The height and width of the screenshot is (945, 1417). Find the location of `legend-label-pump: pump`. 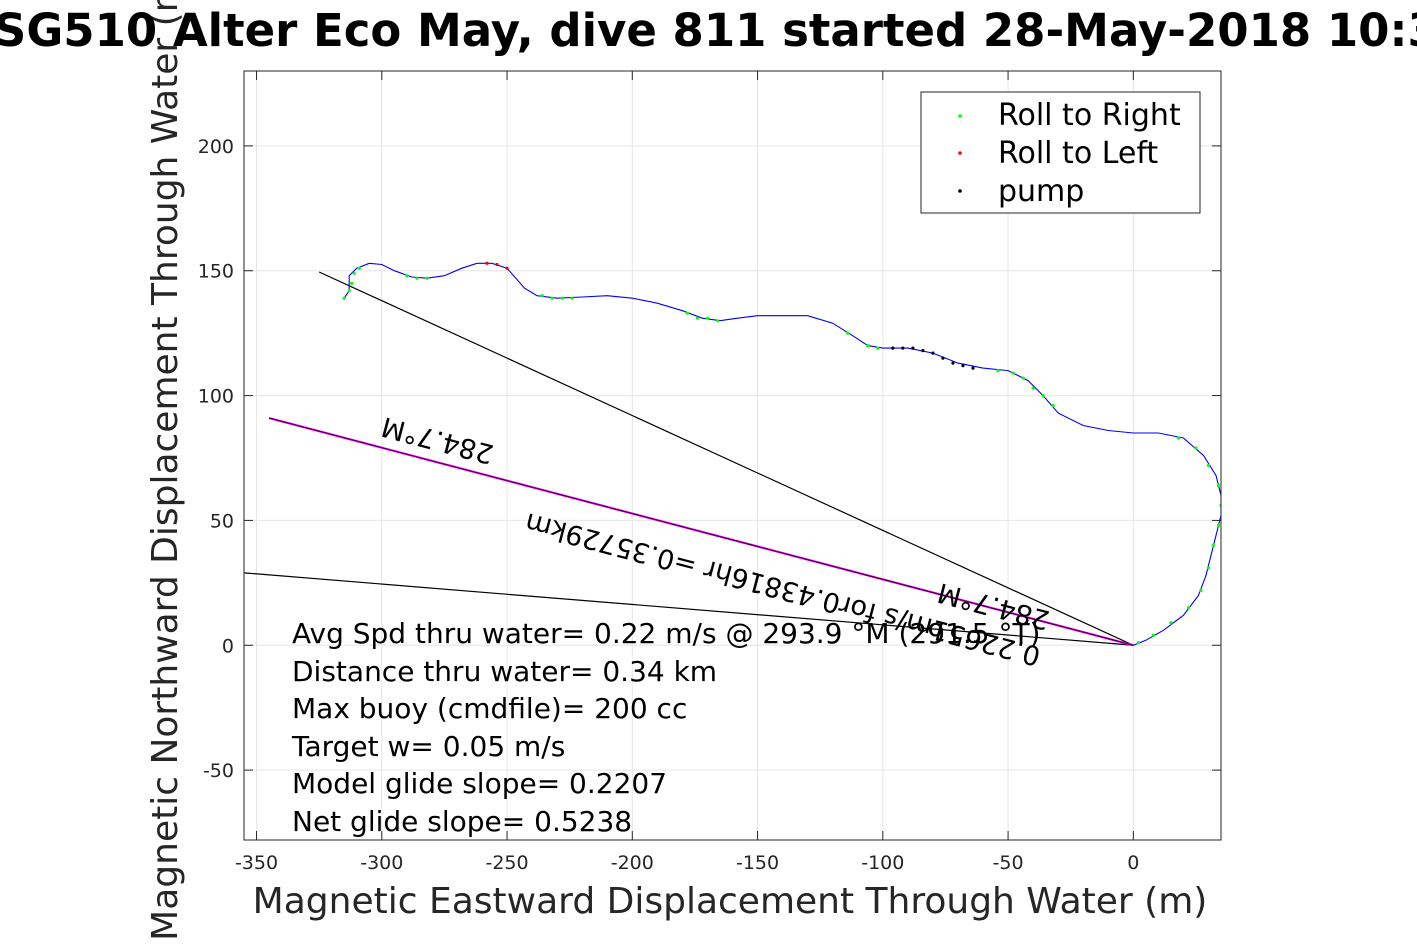

legend-label-pump: pump is located at coordinates (1041, 191).